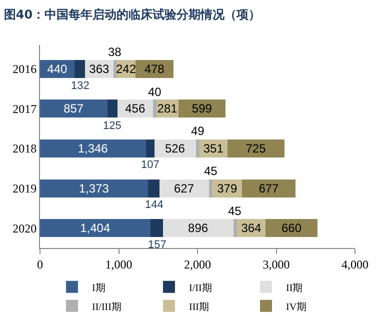 Image resolution: width=385 pixels, height=332 pixels. I want to click on data-label: 857, so click(74, 109).